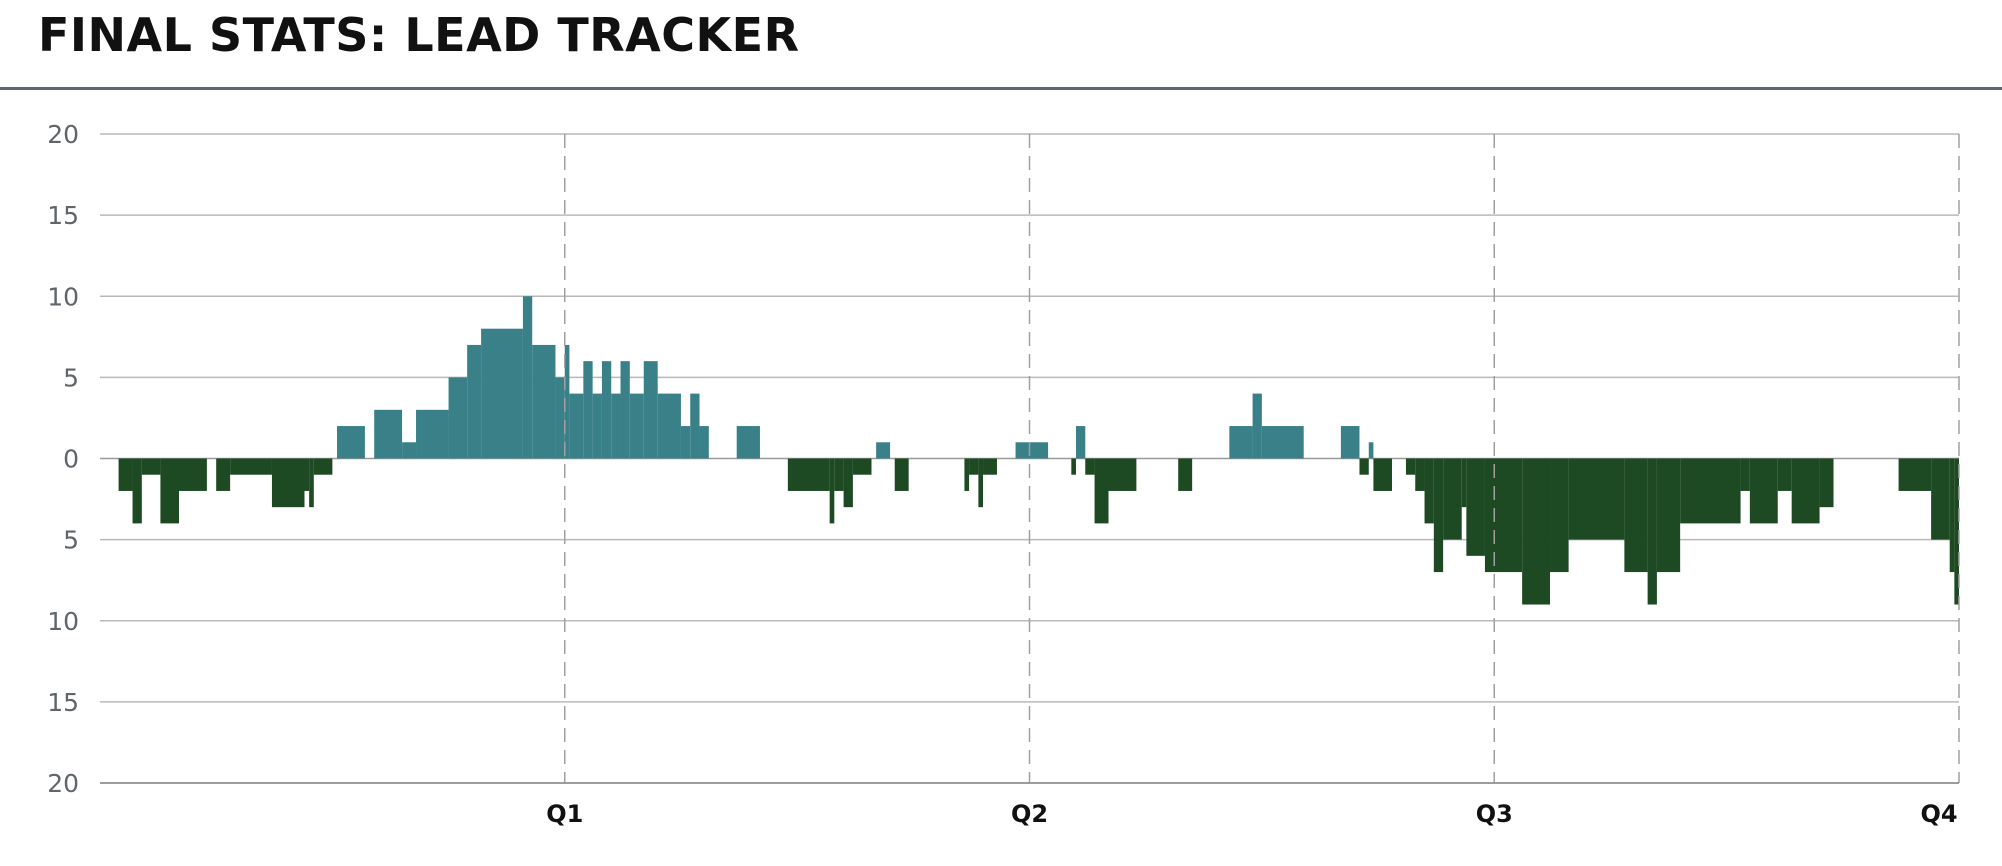 This screenshot has width=2002, height=866. I want to click on x-tick-label: Q1, so click(564, 814).